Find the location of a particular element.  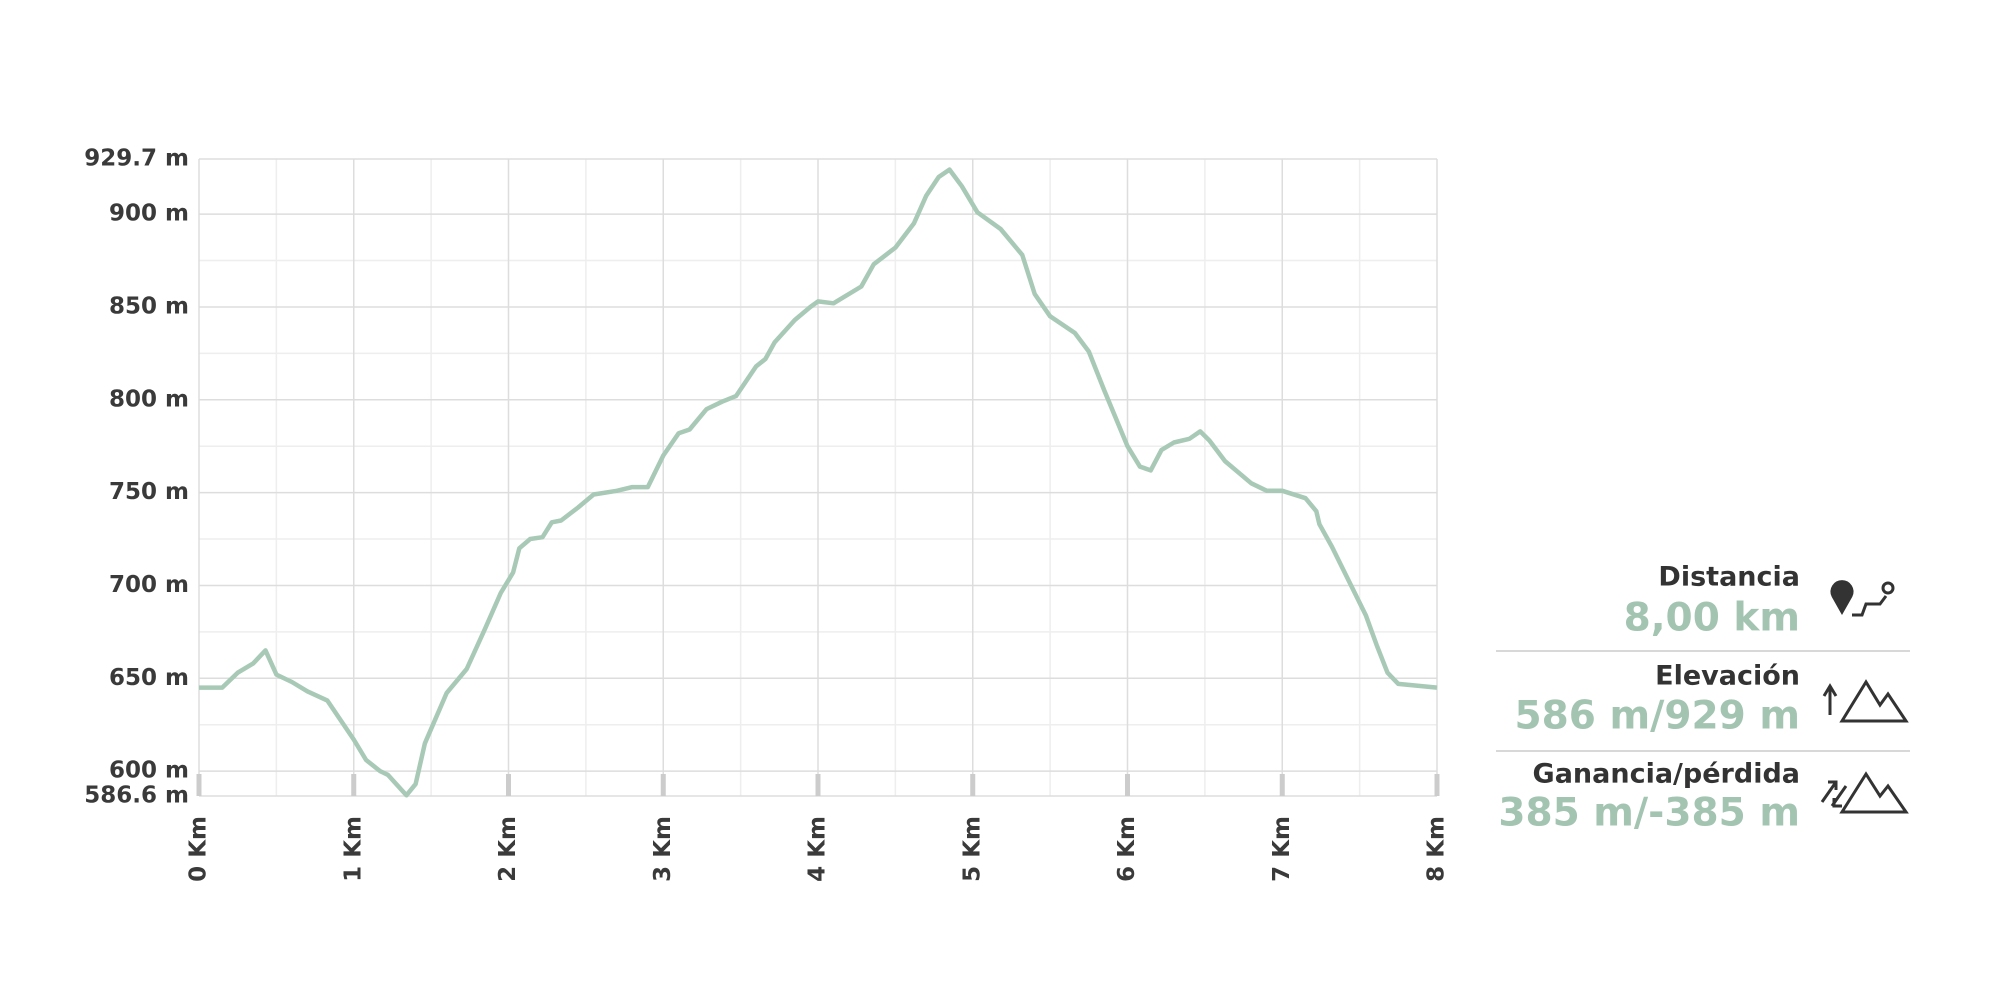

x-tick-label: 6 Km is located at coordinates (1127, 849).